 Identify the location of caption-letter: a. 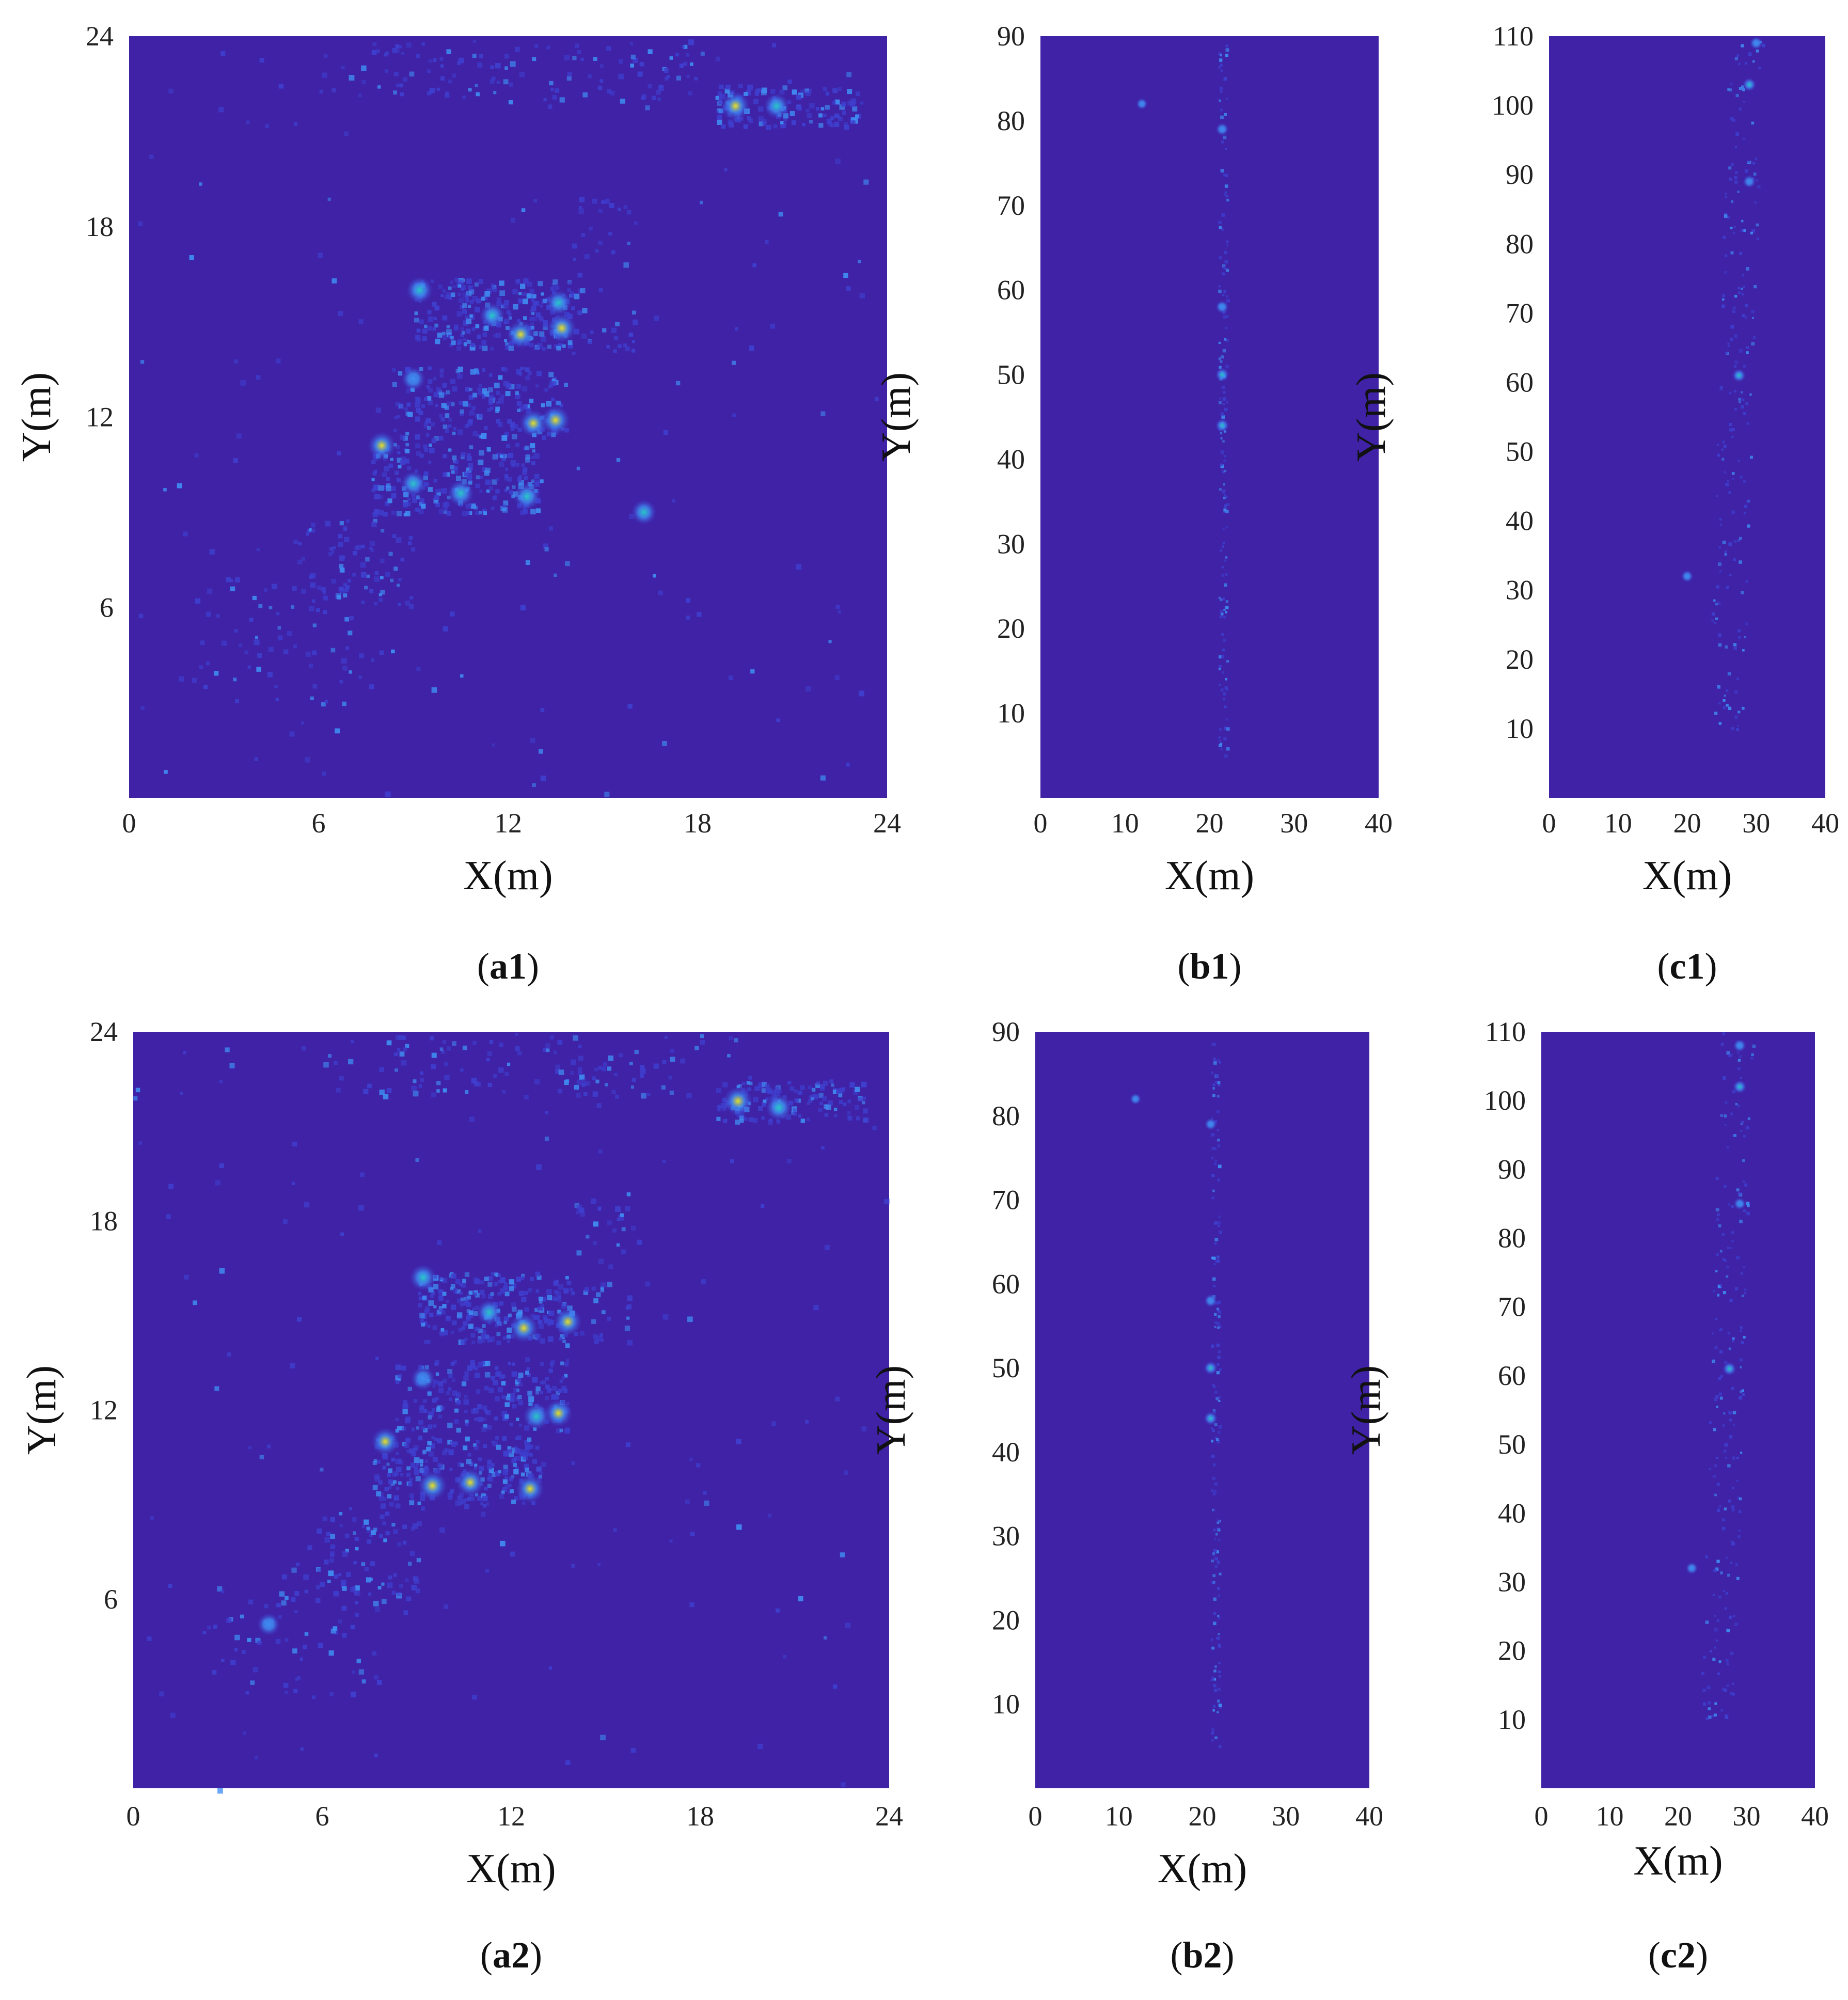
(502, 1955).